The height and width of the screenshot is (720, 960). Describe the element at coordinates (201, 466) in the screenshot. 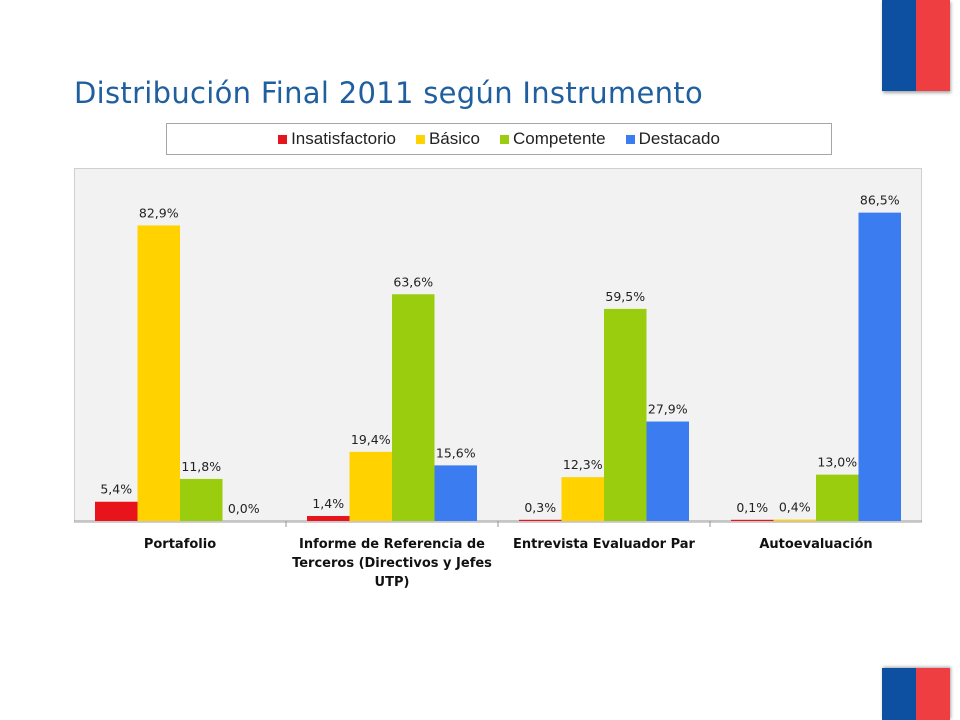

I see `data-label: 11,8%` at that location.